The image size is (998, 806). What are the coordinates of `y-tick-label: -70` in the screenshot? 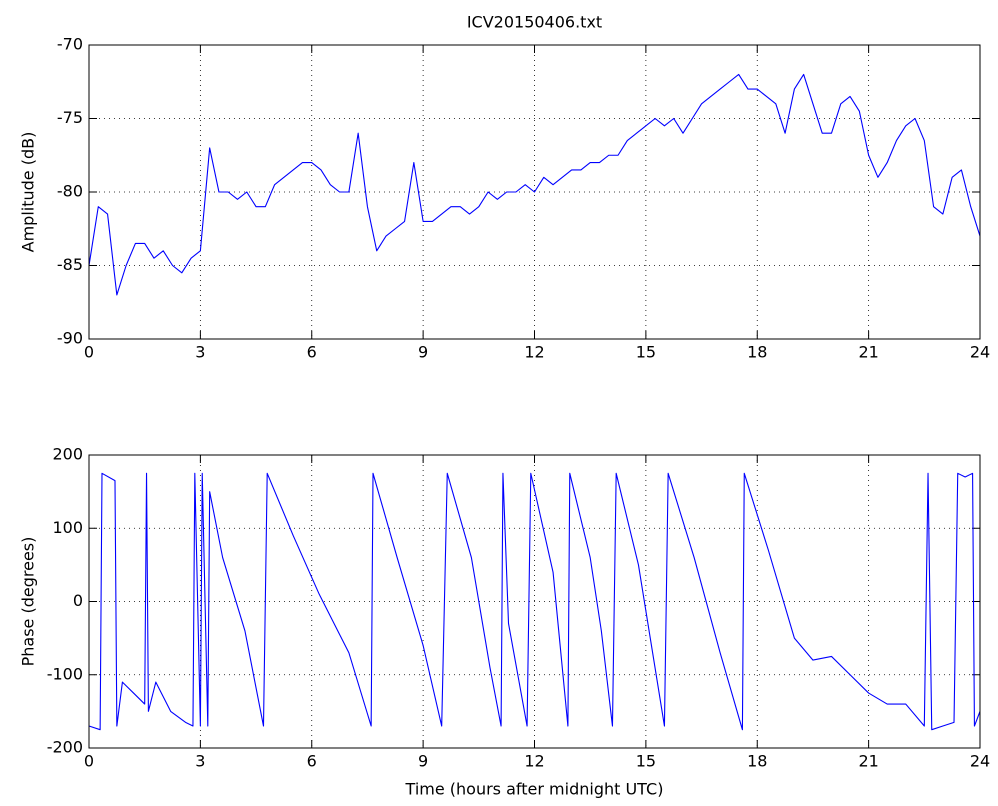 It's located at (70, 44).